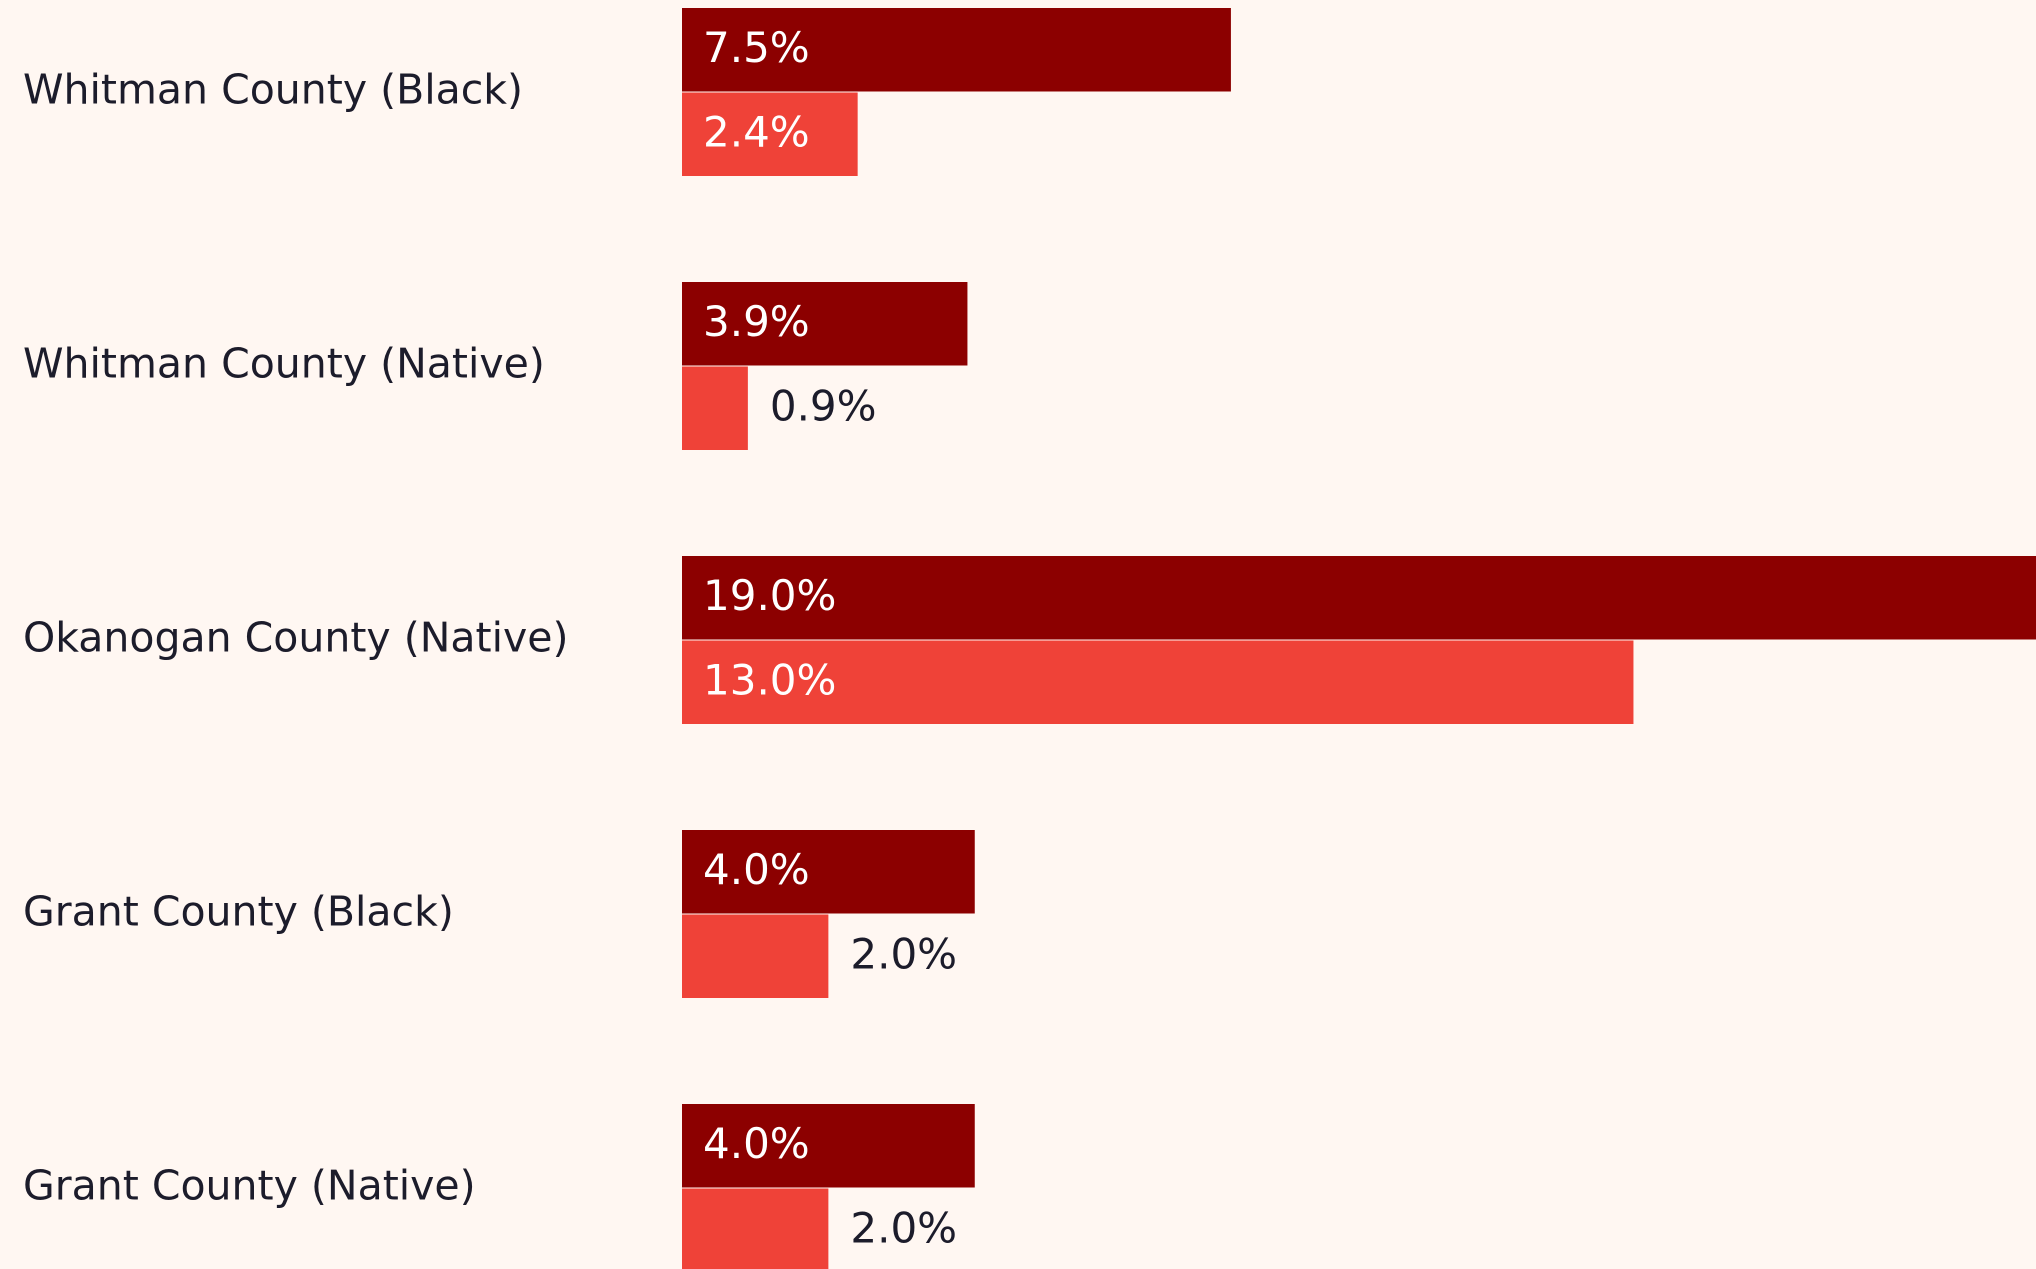  I want to click on category-label: Okanogan County (Native), so click(295, 638).